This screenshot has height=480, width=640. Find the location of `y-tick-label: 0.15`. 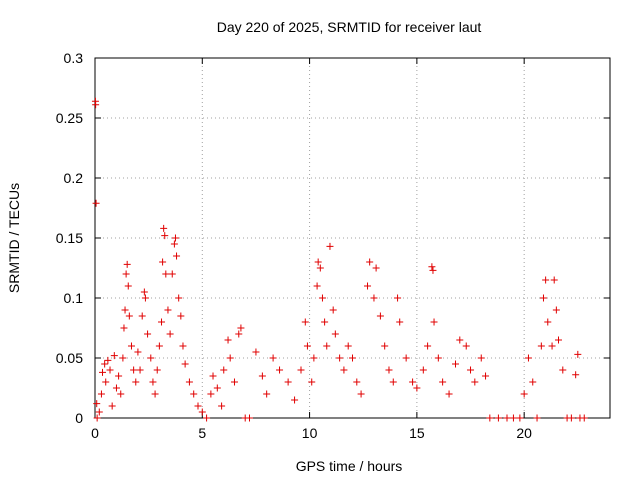

y-tick-label: 0.15 is located at coordinates (69, 238).